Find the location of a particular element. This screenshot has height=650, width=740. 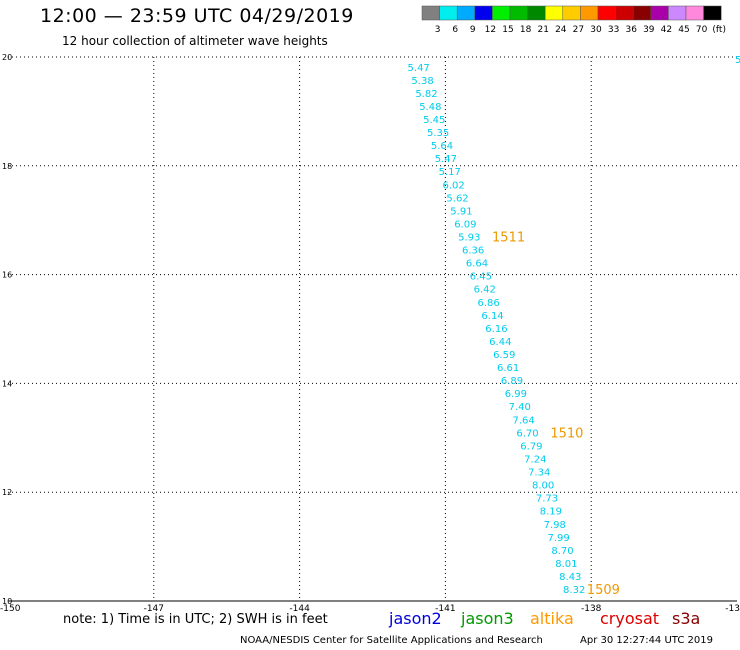

satellite-cryosat-label: cryosat is located at coordinates (630, 618).